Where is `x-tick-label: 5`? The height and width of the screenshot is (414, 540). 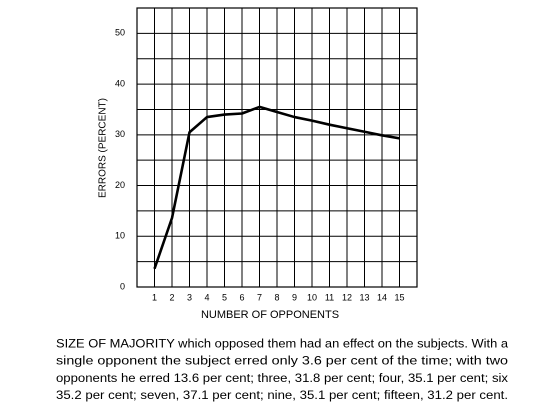 x-tick-label: 5 is located at coordinates (224, 297).